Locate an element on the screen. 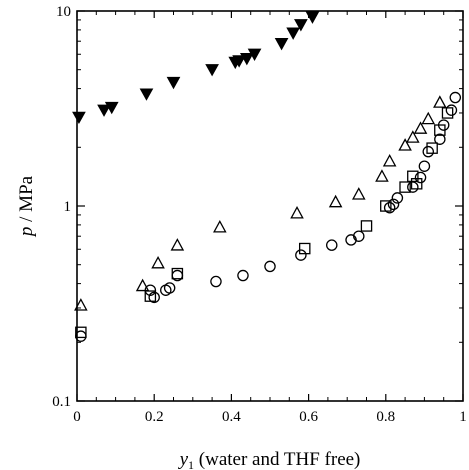 This screenshot has height=470, width=469. x-axis-label-symbol: y is located at coordinates (183, 459).